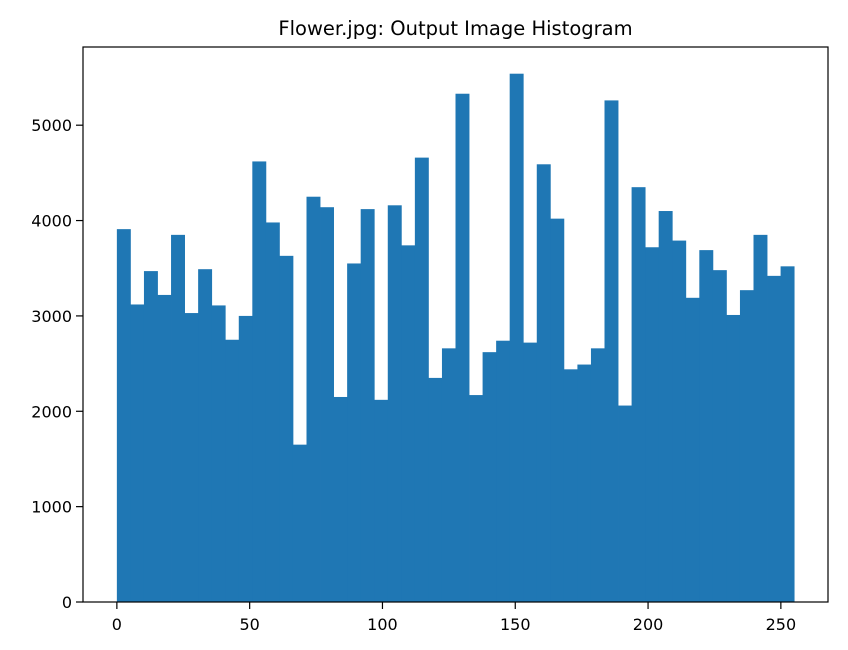 The image size is (848, 650). Describe the element at coordinates (781, 624) in the screenshot. I see `x-tick-label: 250` at that location.